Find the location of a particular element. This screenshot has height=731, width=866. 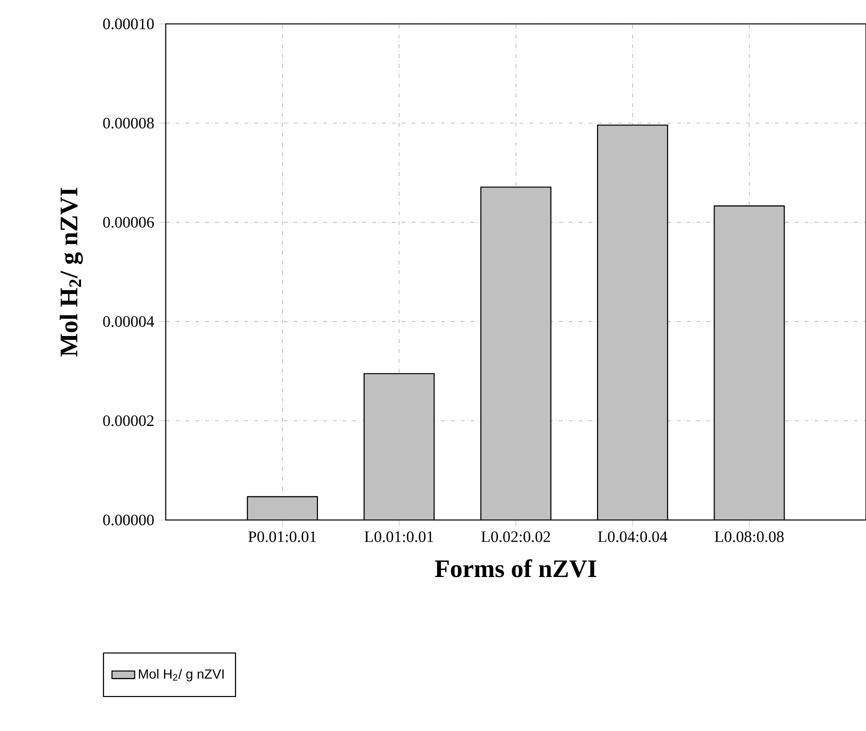

legend-label: Mol H$_{2}$/ g nZVI is located at coordinates (181, 675).